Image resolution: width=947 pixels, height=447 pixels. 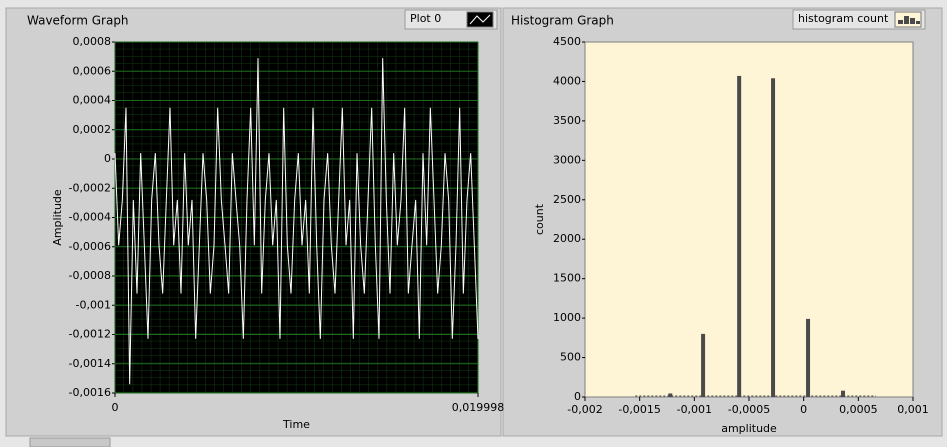 What do you see at coordinates (639, 409) in the screenshot?
I see `x-tick-label: -0,0015` at bounding box center [639, 409].